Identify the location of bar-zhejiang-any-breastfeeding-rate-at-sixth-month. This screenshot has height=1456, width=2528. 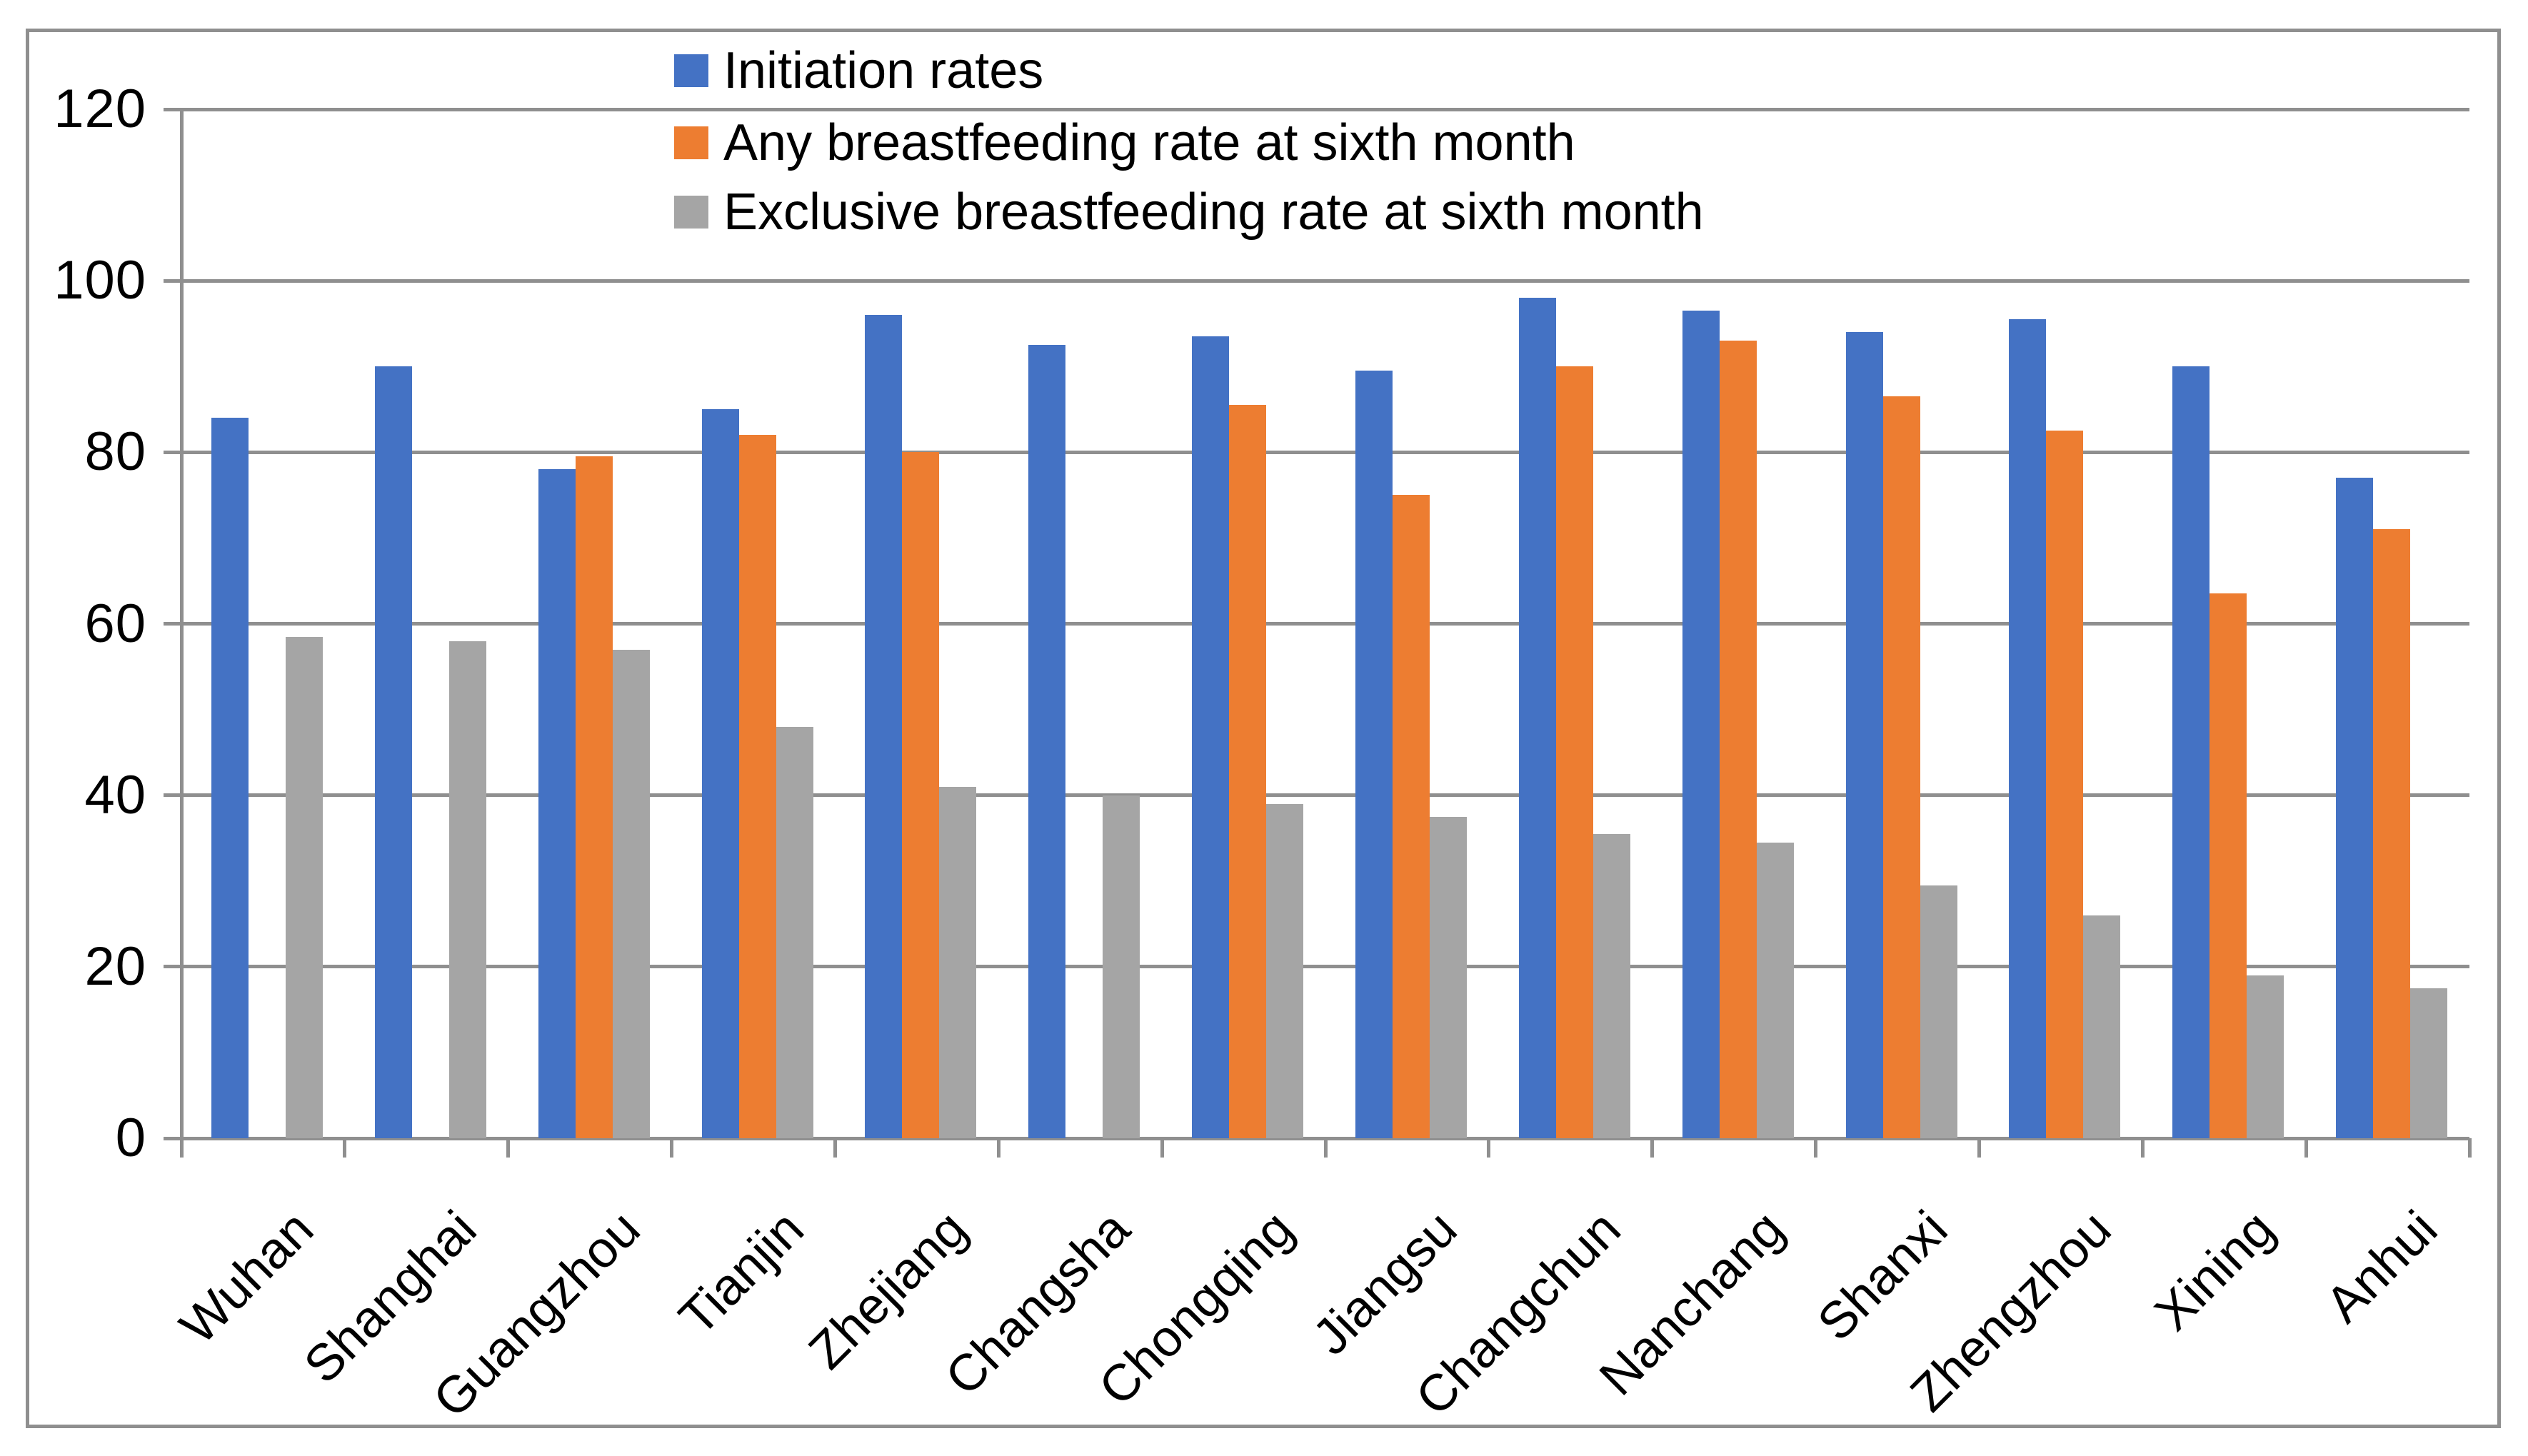
(921, 795).